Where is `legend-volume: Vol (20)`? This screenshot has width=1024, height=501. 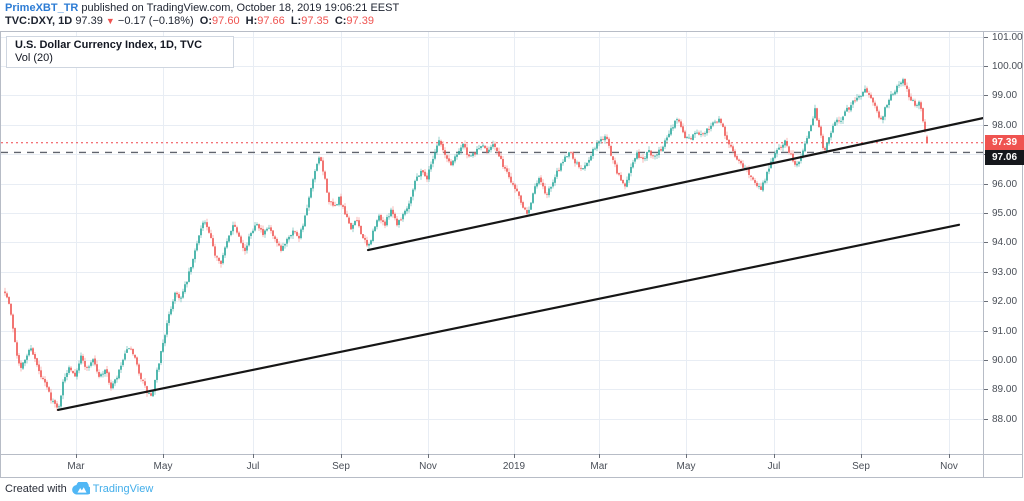
legend-volume: Vol (20) is located at coordinates (34, 58).